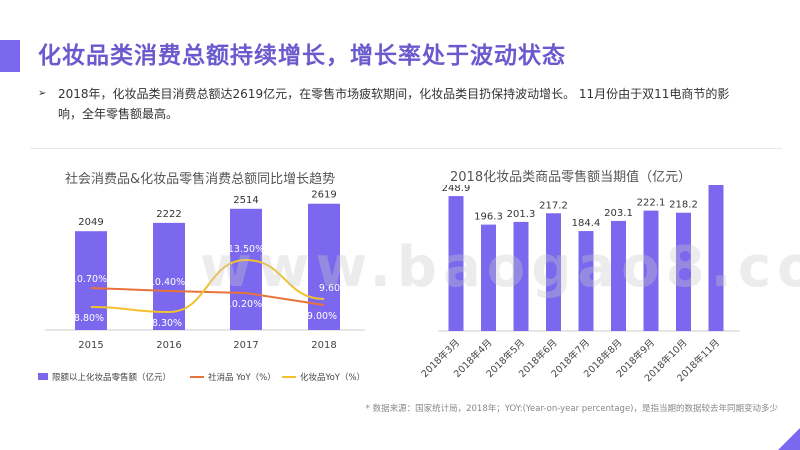 This screenshot has width=800, height=450. Describe the element at coordinates (323, 195) in the screenshot. I see `chart1-bar-label: 2619` at that location.